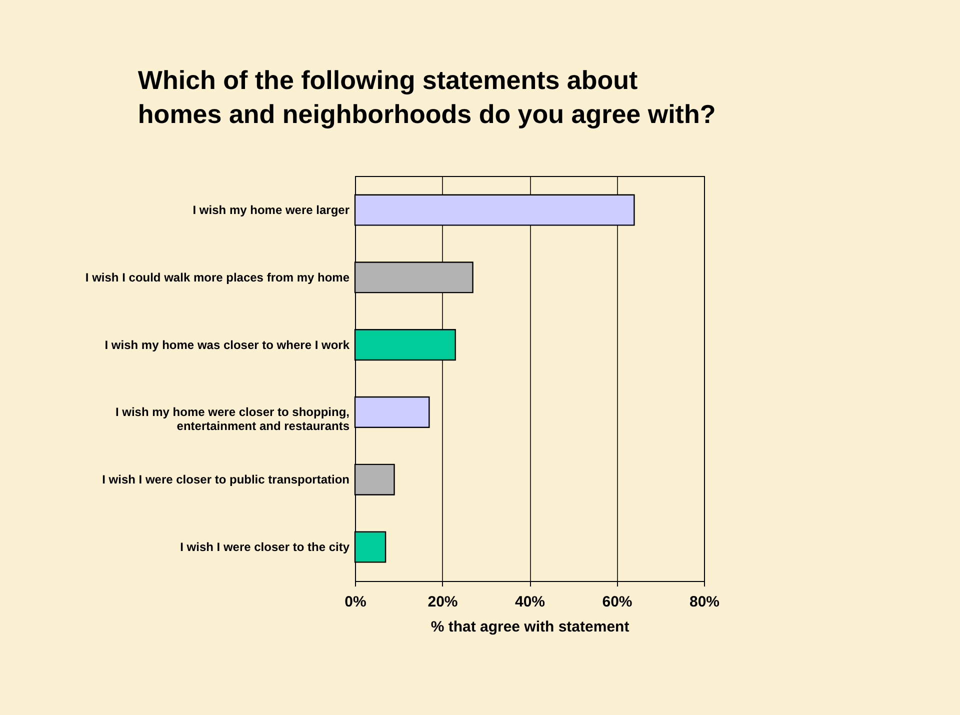 Image resolution: width=960 pixels, height=715 pixels. What do you see at coordinates (265, 547) in the screenshot?
I see `y-tick-label: I wish I were closer to the city` at bounding box center [265, 547].